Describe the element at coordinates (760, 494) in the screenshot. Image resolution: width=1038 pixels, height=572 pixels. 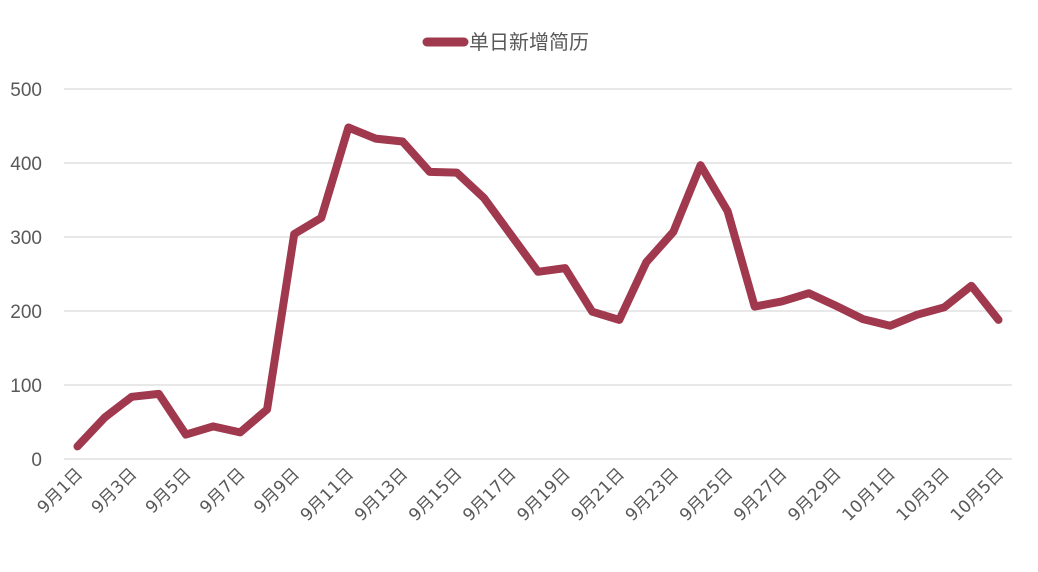
I see `x-tick-label: 9月27日` at that location.